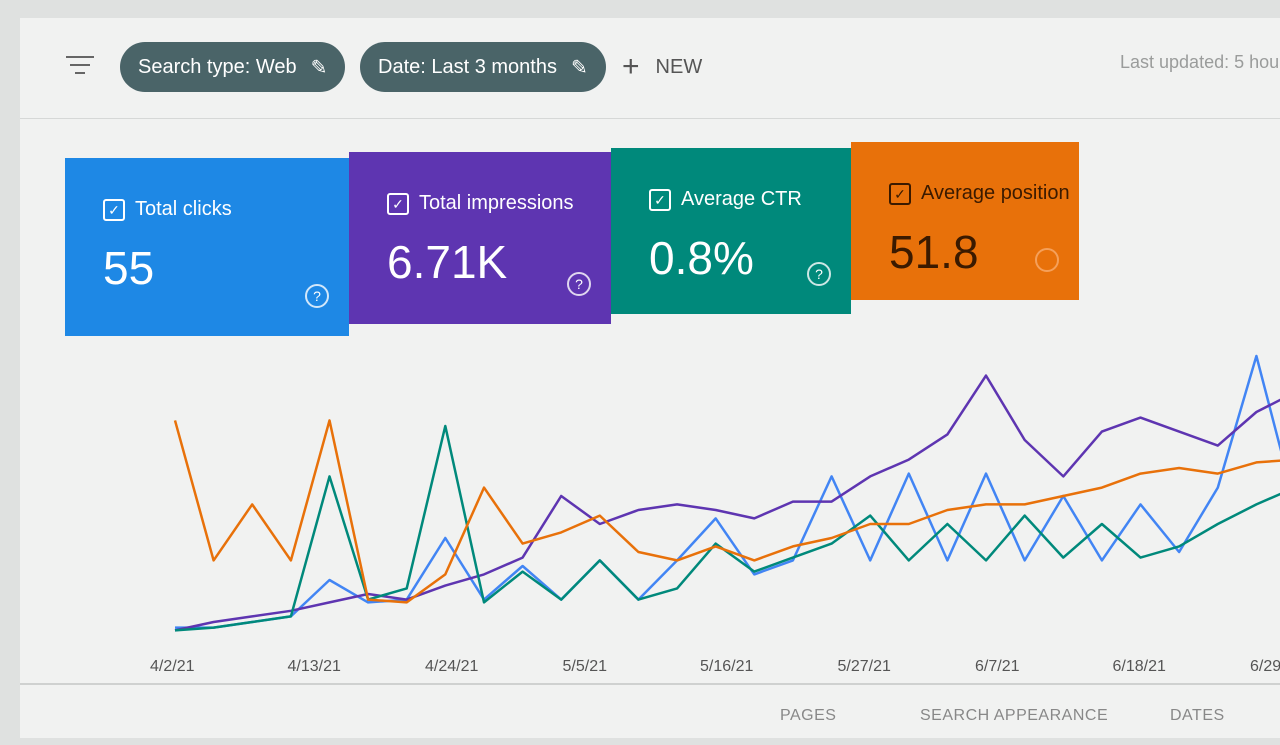  What do you see at coordinates (467, 66) in the screenshot?
I see `chip-label: Date: Last 3 months` at bounding box center [467, 66].